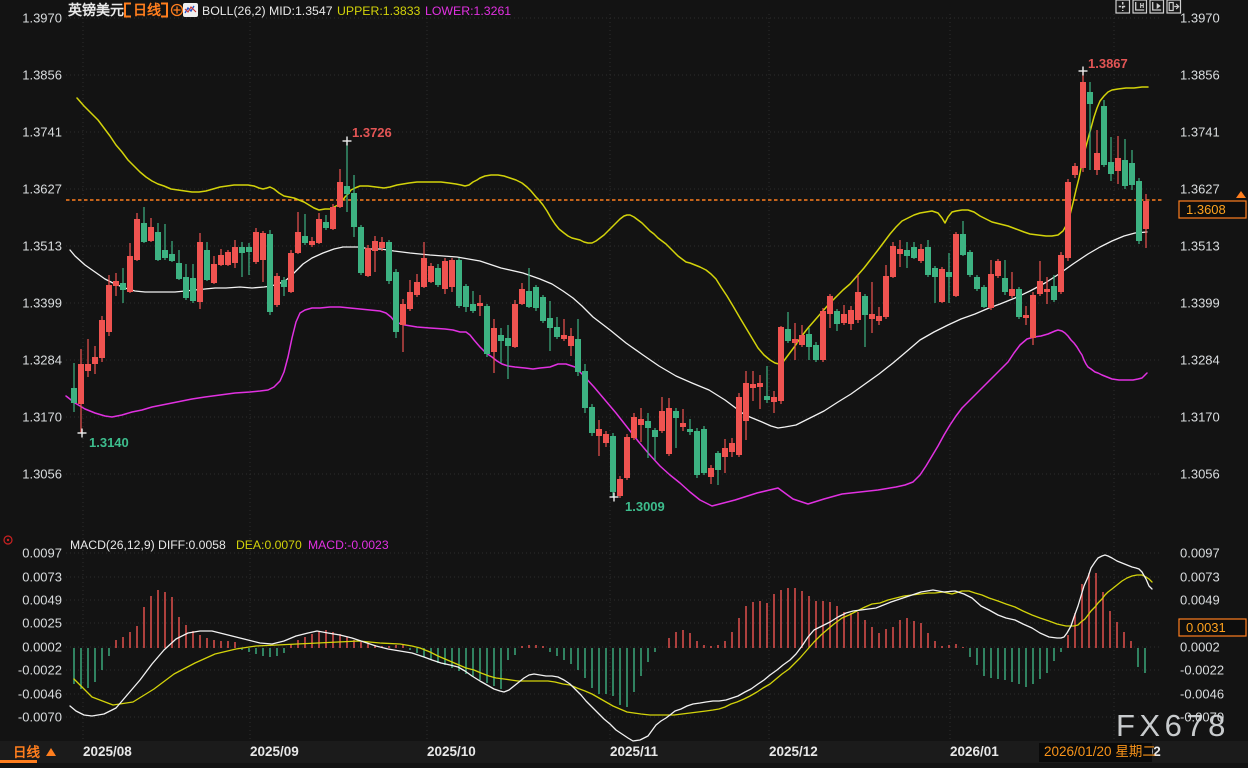  Describe the element at coordinates (348, 545) in the screenshot. I see `svg-text: MACD:-0.0023` at that location.